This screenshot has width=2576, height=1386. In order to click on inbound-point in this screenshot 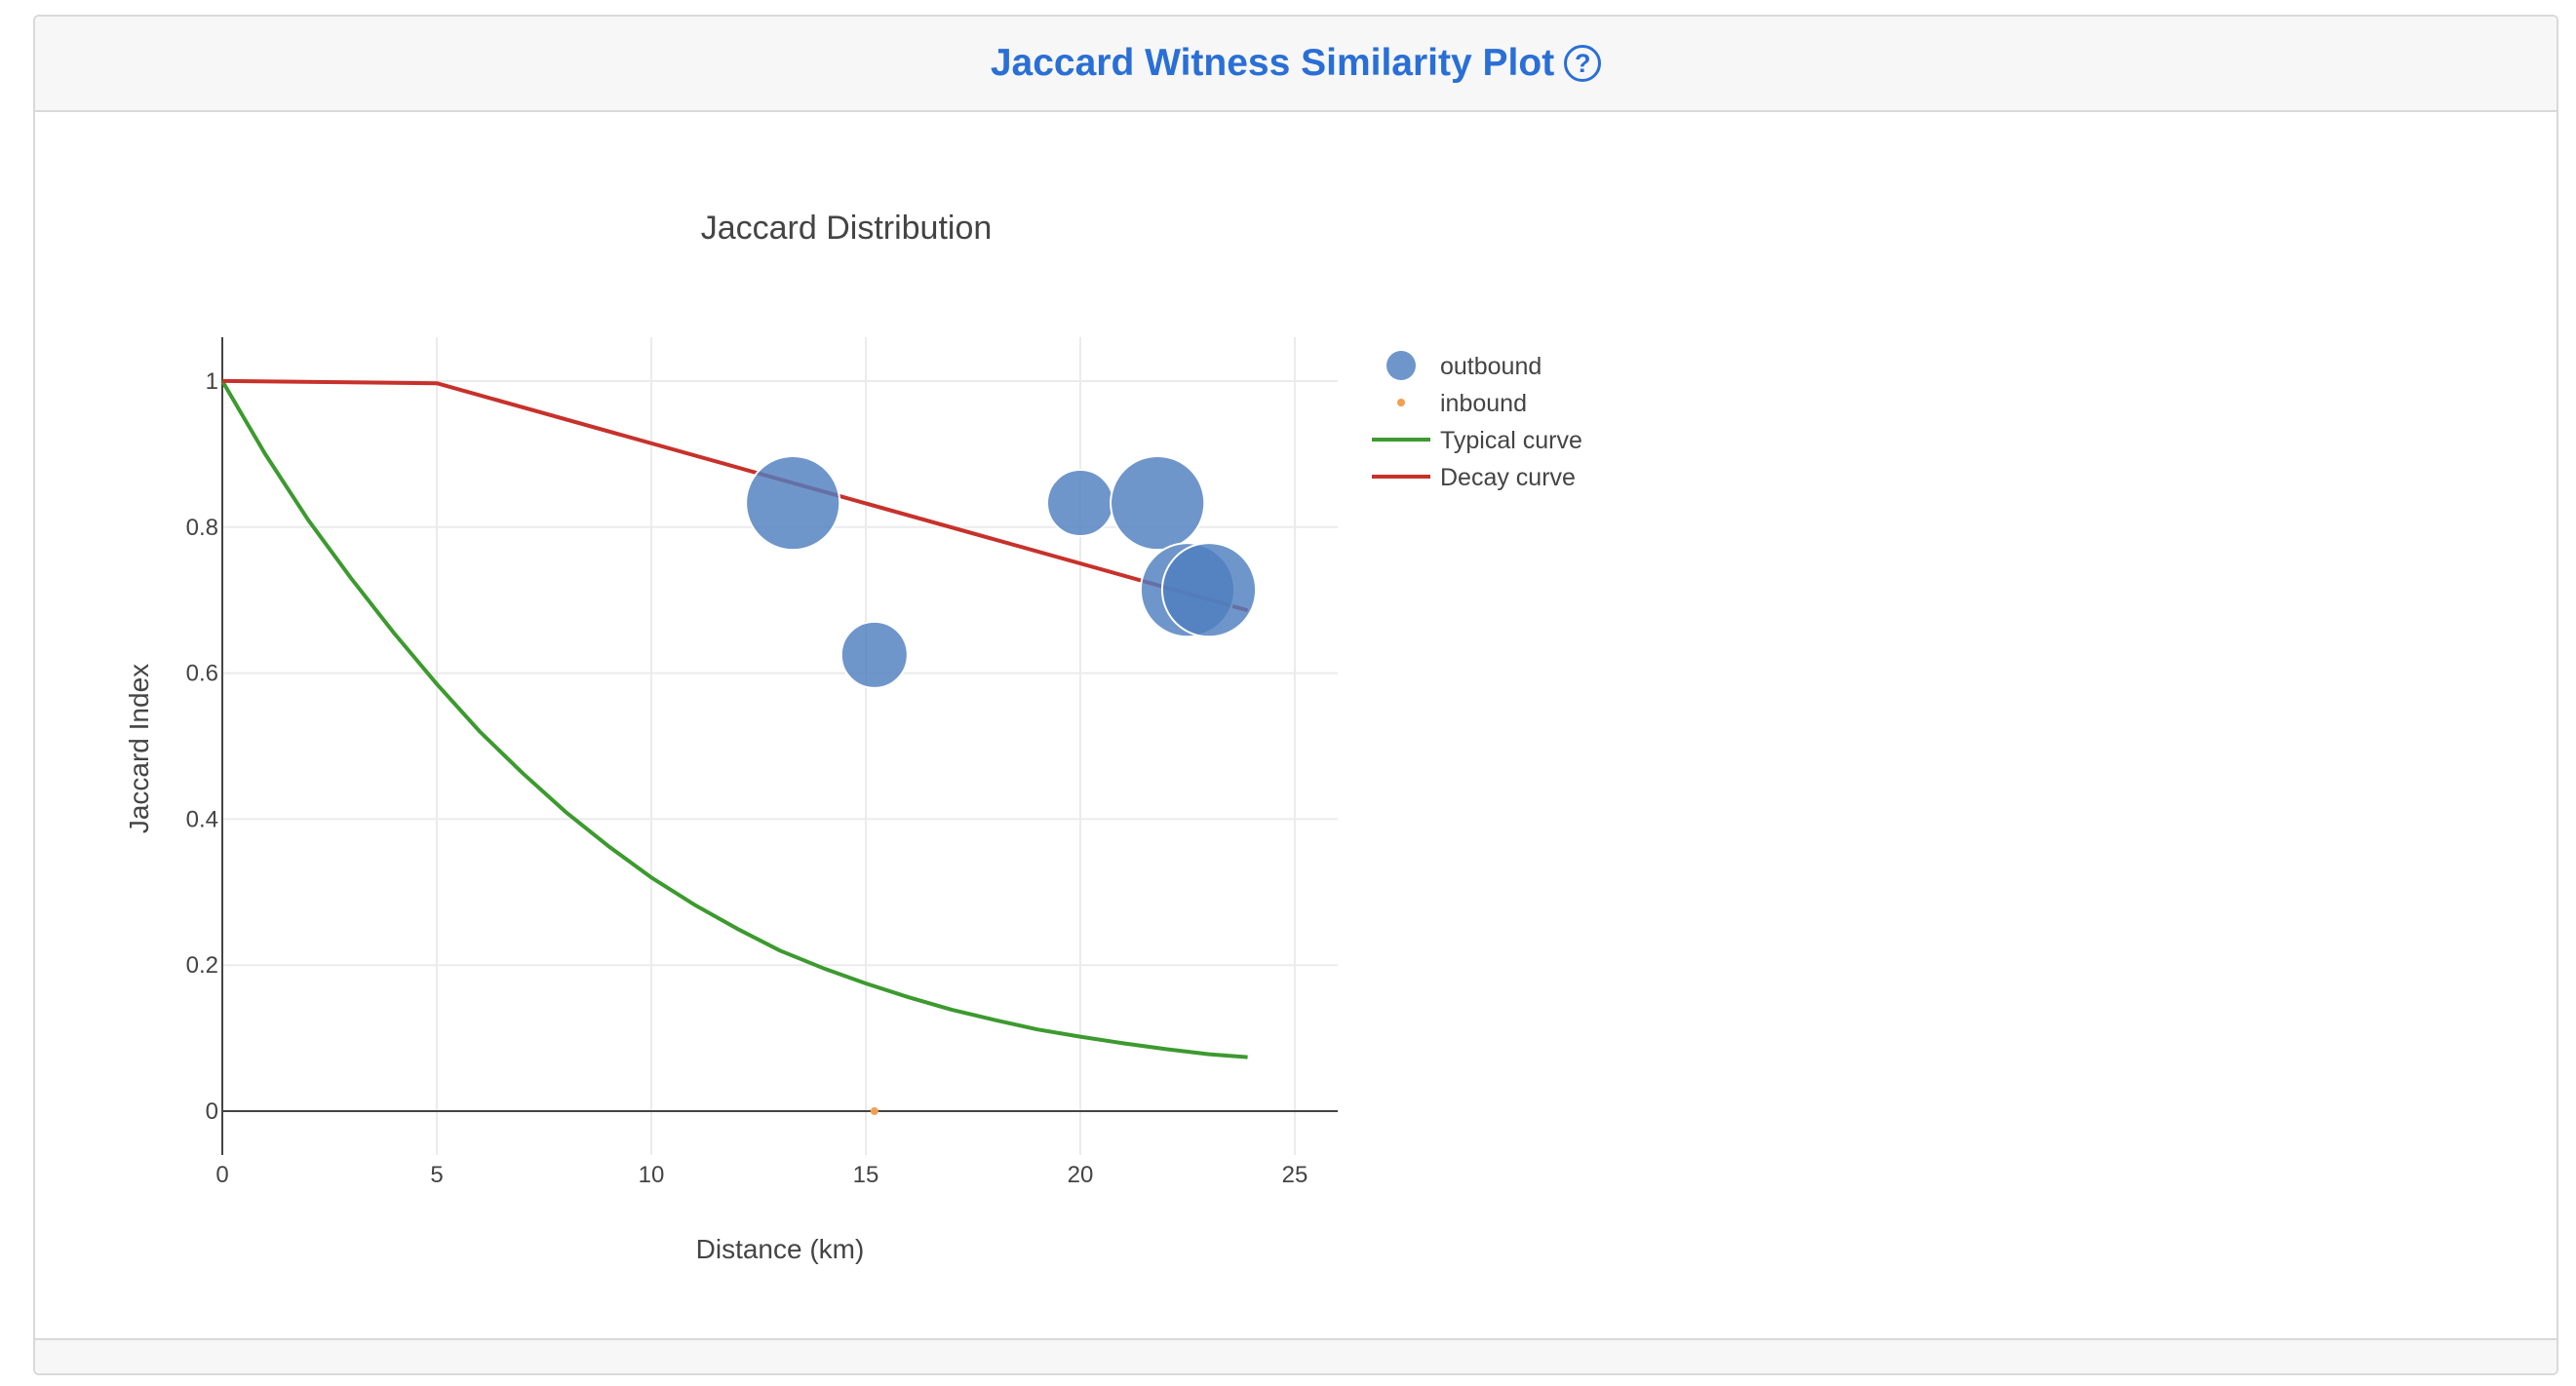, I will do `click(874, 1111)`.